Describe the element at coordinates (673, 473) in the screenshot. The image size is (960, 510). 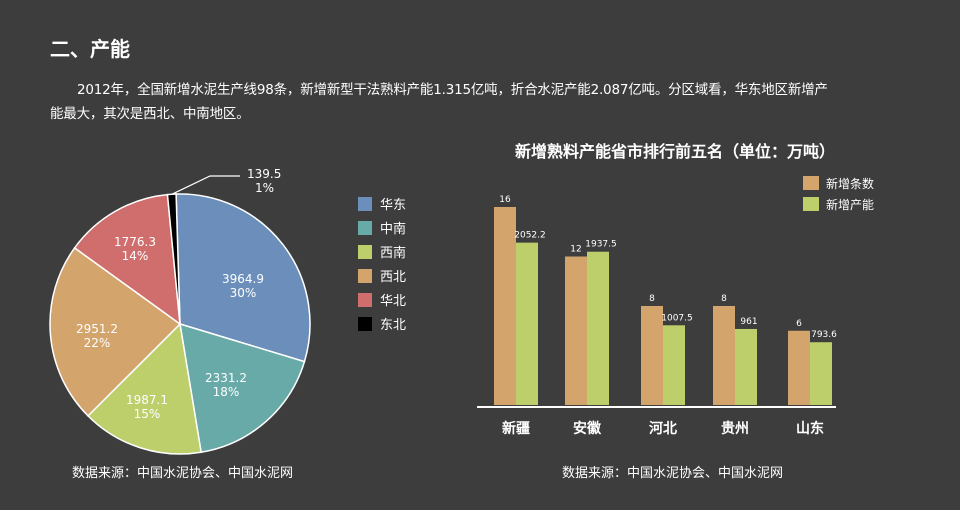
I see `bar-source-note: 数据来源：中国水泥协会、中国水泥网` at that location.